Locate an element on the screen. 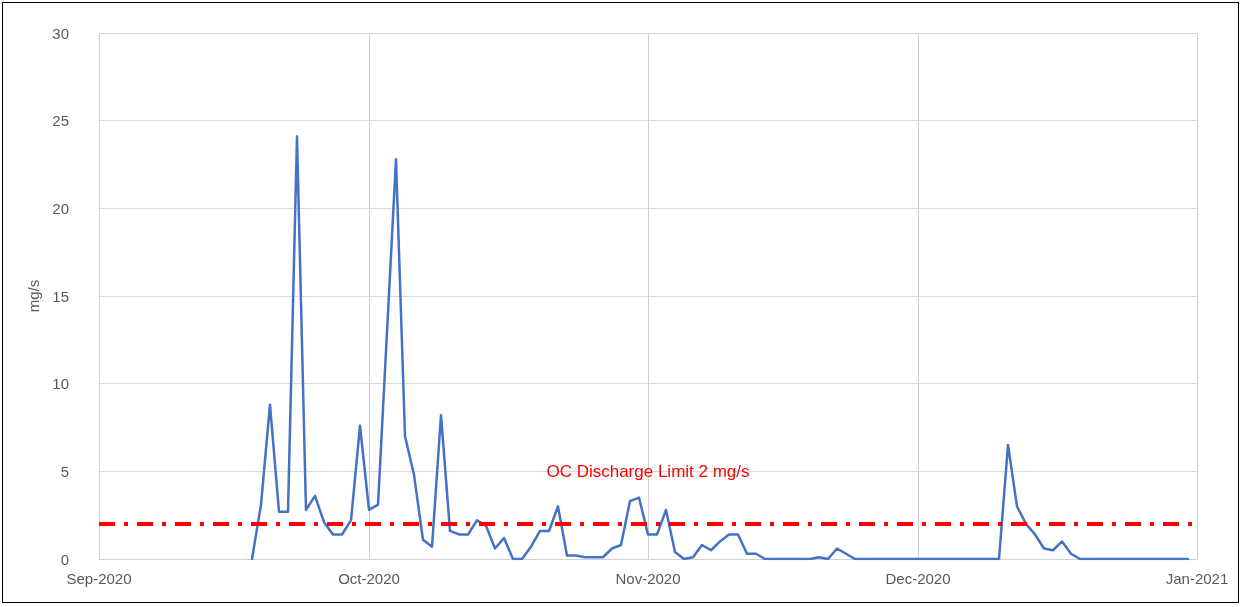 The height and width of the screenshot is (607, 1243). x-tick-label: Dec-2020 is located at coordinates (918, 578).